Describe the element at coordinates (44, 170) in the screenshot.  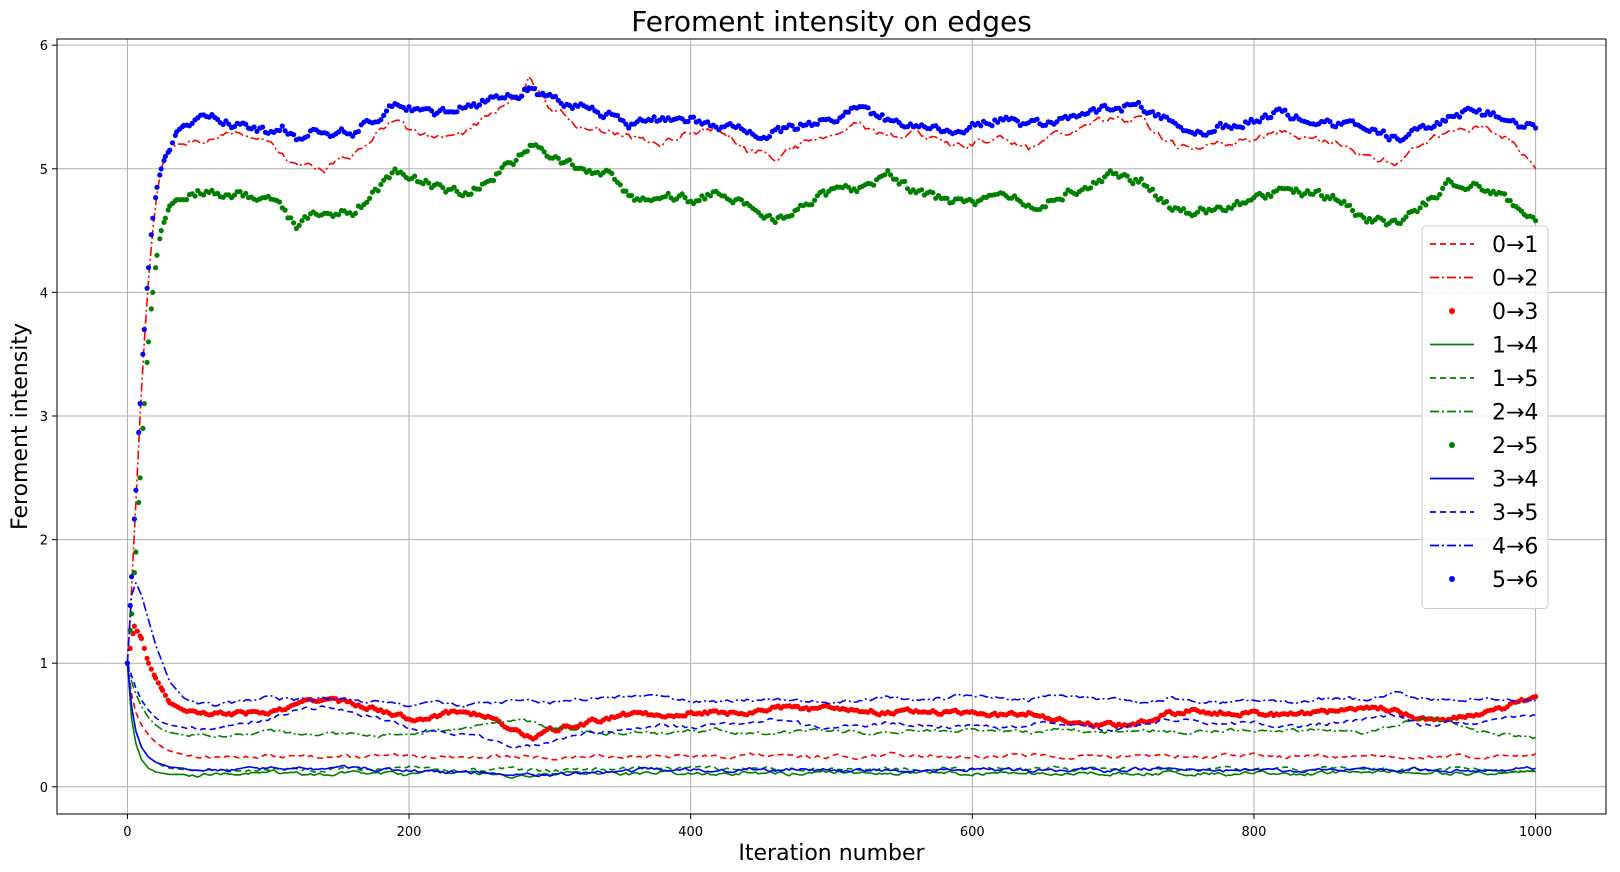
I see `y-tick-label: 5` at that location.